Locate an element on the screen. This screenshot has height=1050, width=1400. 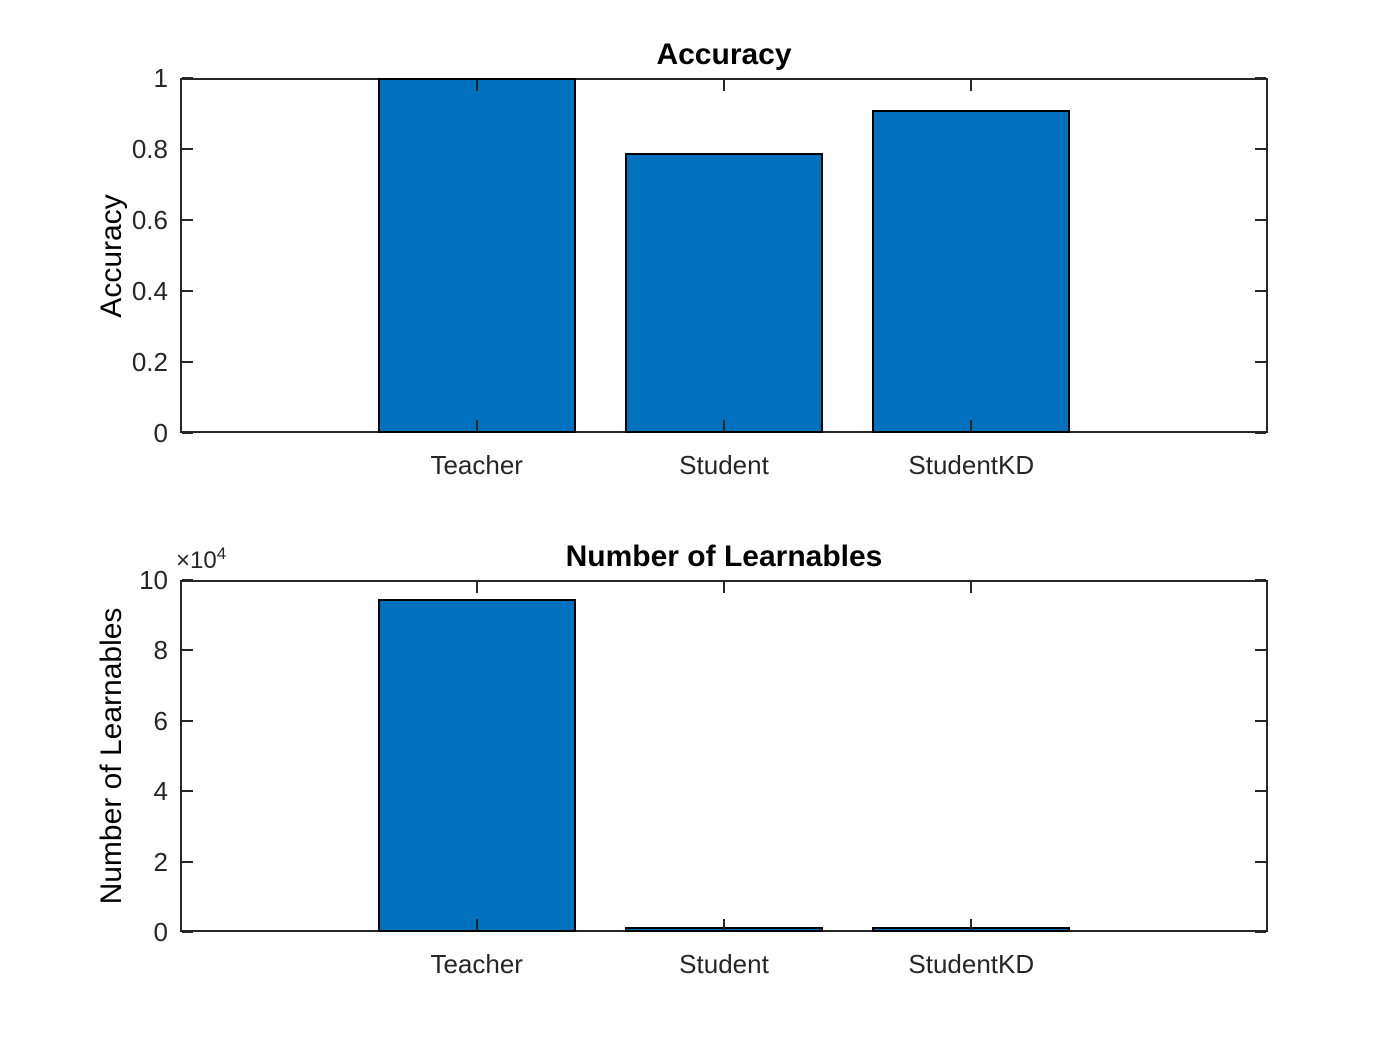
y-axis-exponent-label: ×10⁴ is located at coordinates (201, 559).